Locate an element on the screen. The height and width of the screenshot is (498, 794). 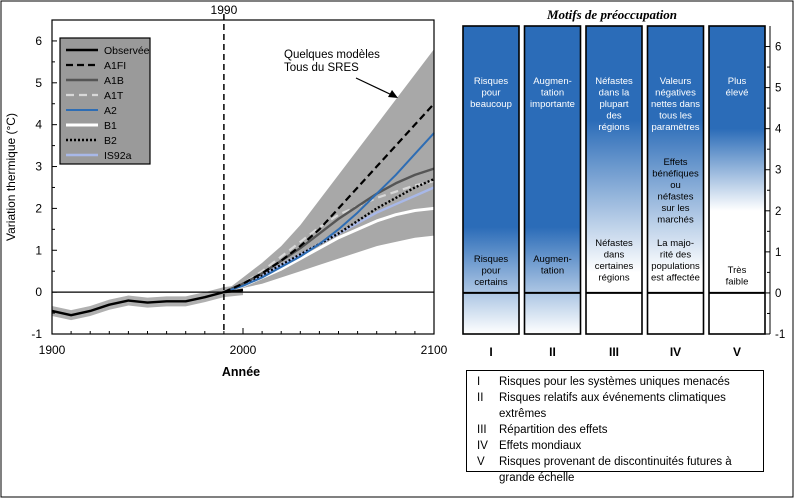
scenario-envelope is located at coordinates (328, 171).